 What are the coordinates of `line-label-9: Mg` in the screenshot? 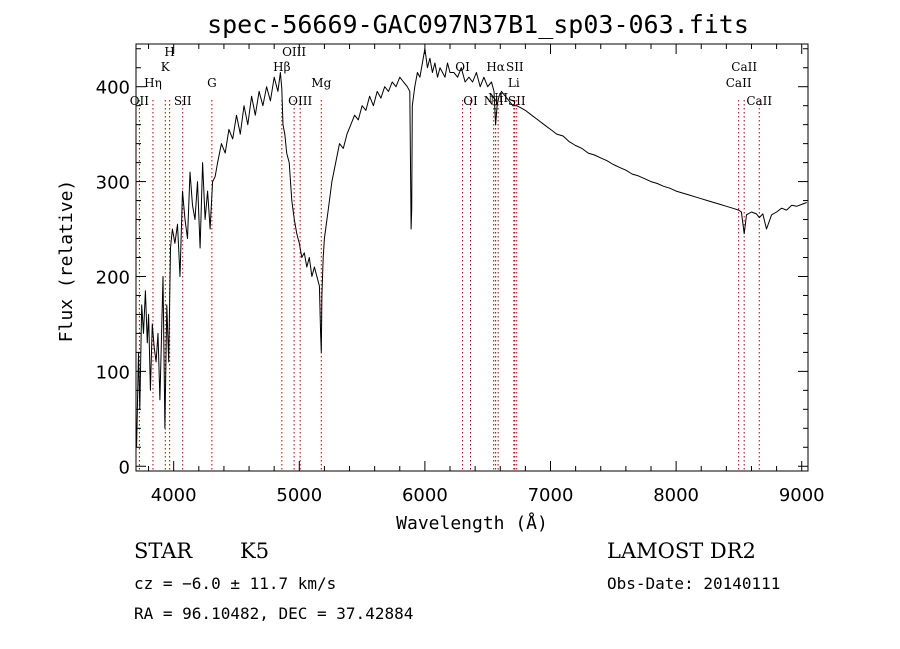 It's located at (321, 83).